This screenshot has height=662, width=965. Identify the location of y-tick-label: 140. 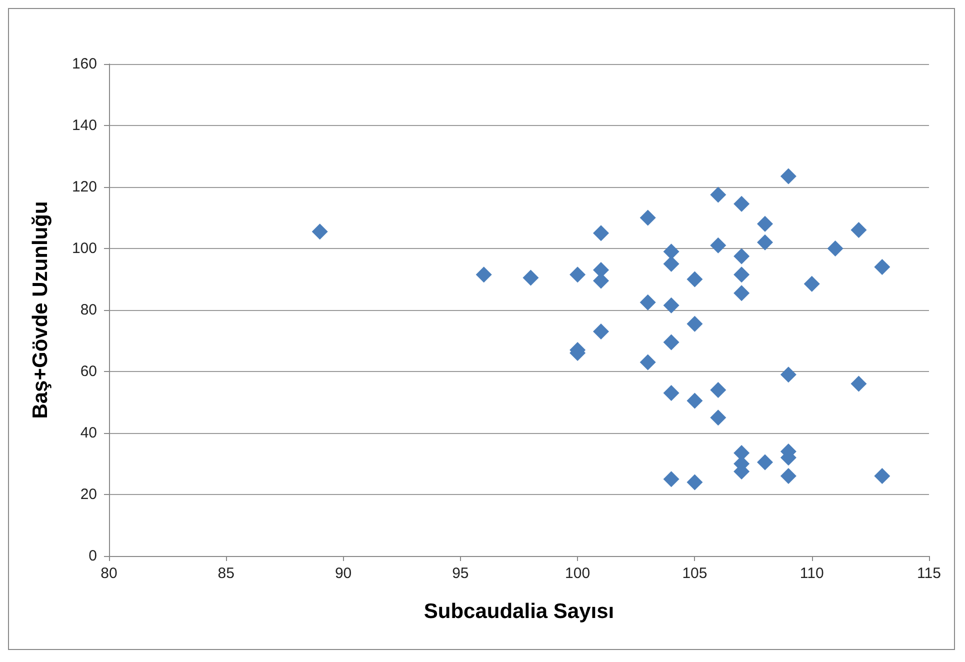
(84, 125).